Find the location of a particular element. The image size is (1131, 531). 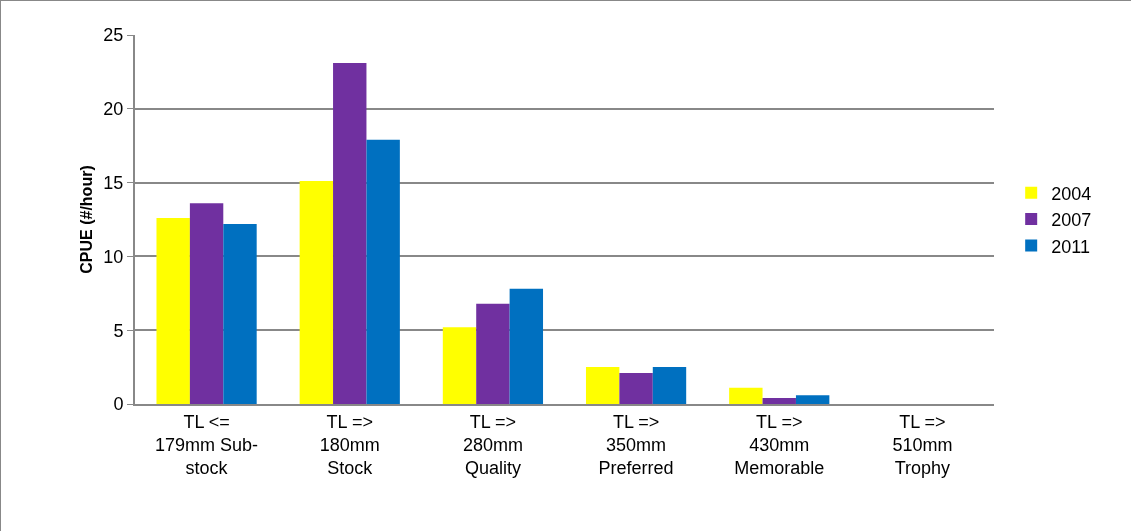

y-tick-label: 25 is located at coordinates (113, 35).